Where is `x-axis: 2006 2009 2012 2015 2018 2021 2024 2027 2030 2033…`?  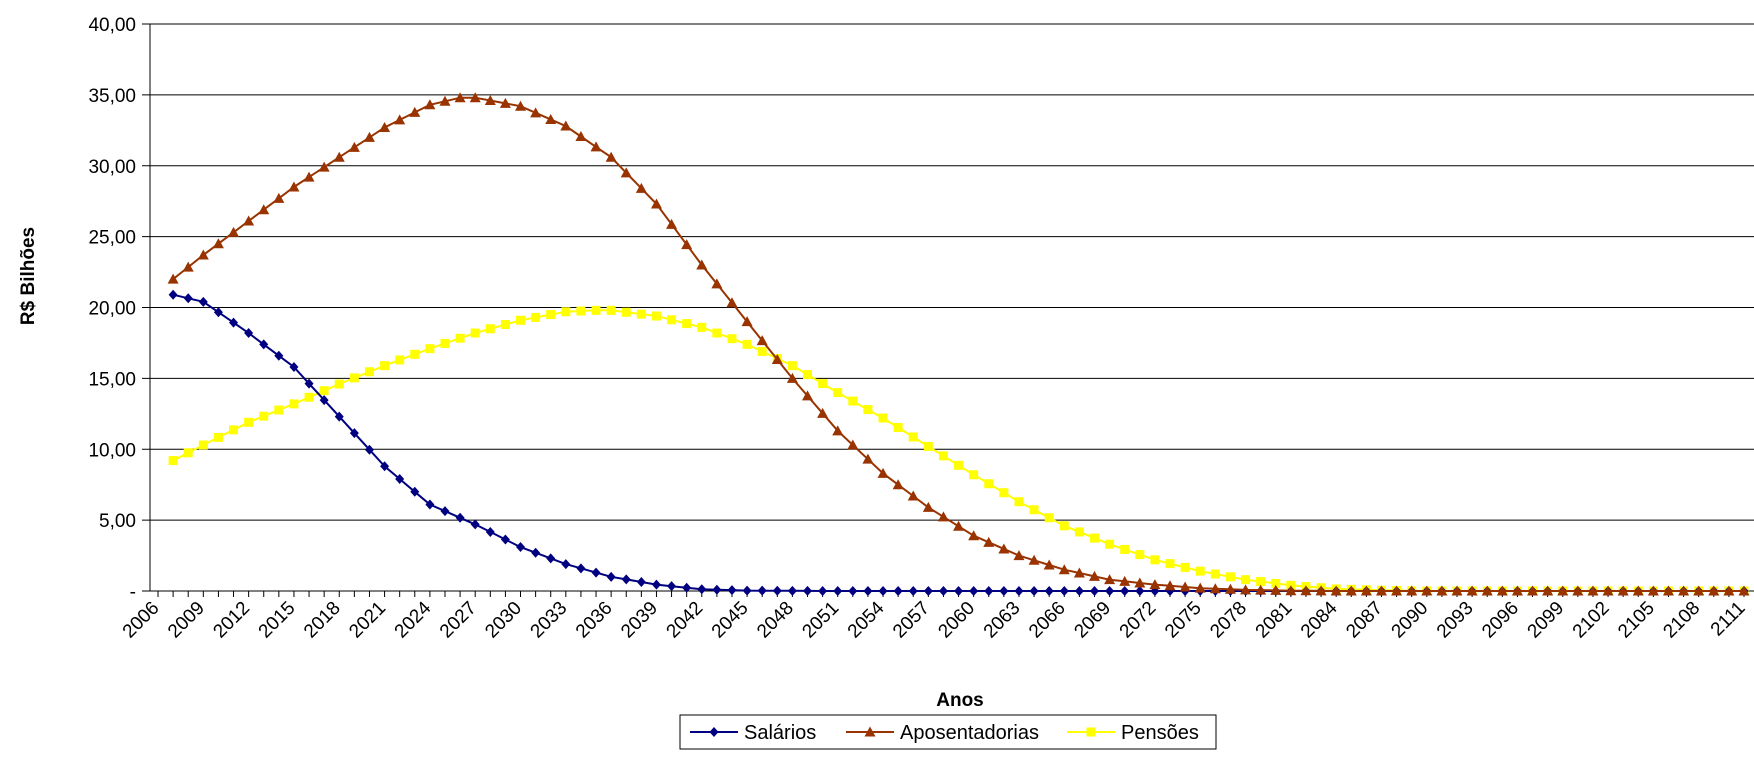 x-axis: 2006 2009 2012 2015 2018 2021 2024 2027 2030 2033… is located at coordinates (936, 616).